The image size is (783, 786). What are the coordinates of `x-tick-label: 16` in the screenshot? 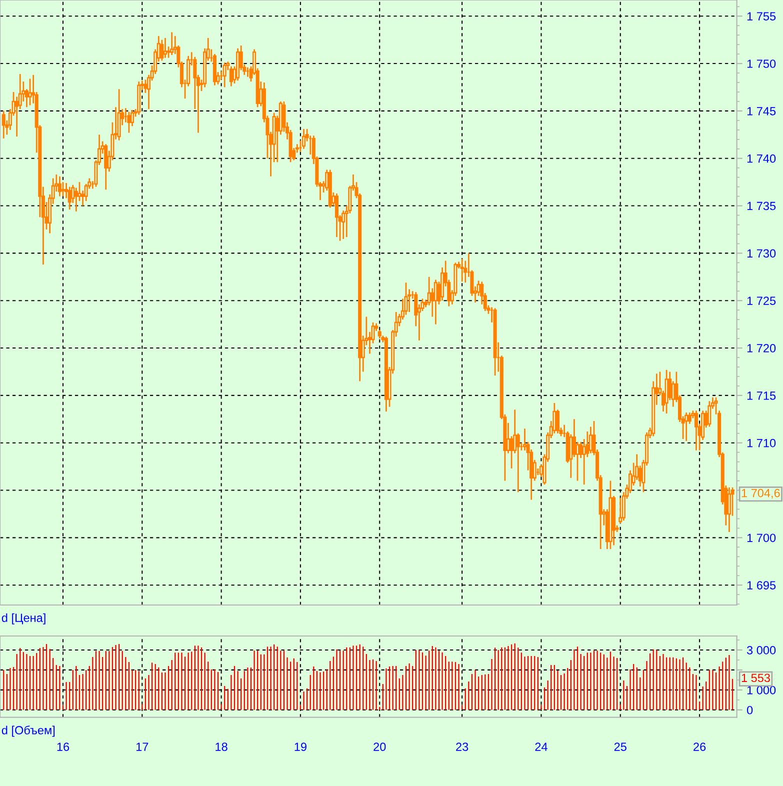 It's located at (63, 746).